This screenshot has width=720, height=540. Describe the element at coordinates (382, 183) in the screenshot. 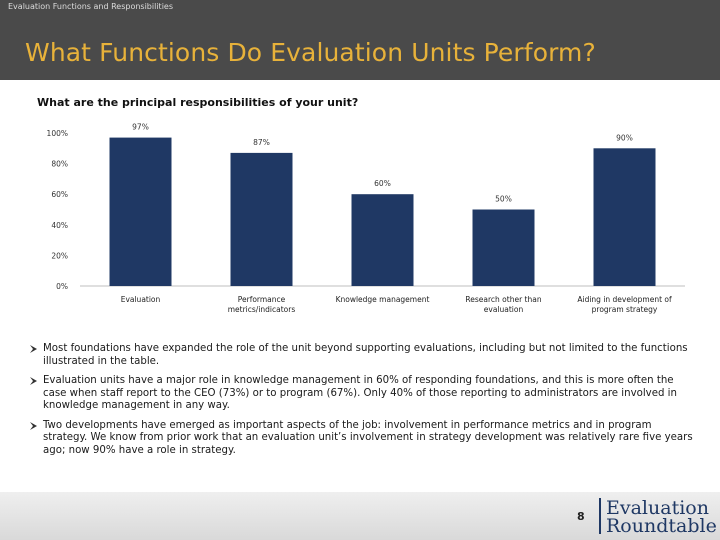

I see `bar-value-label: 60%` at that location.